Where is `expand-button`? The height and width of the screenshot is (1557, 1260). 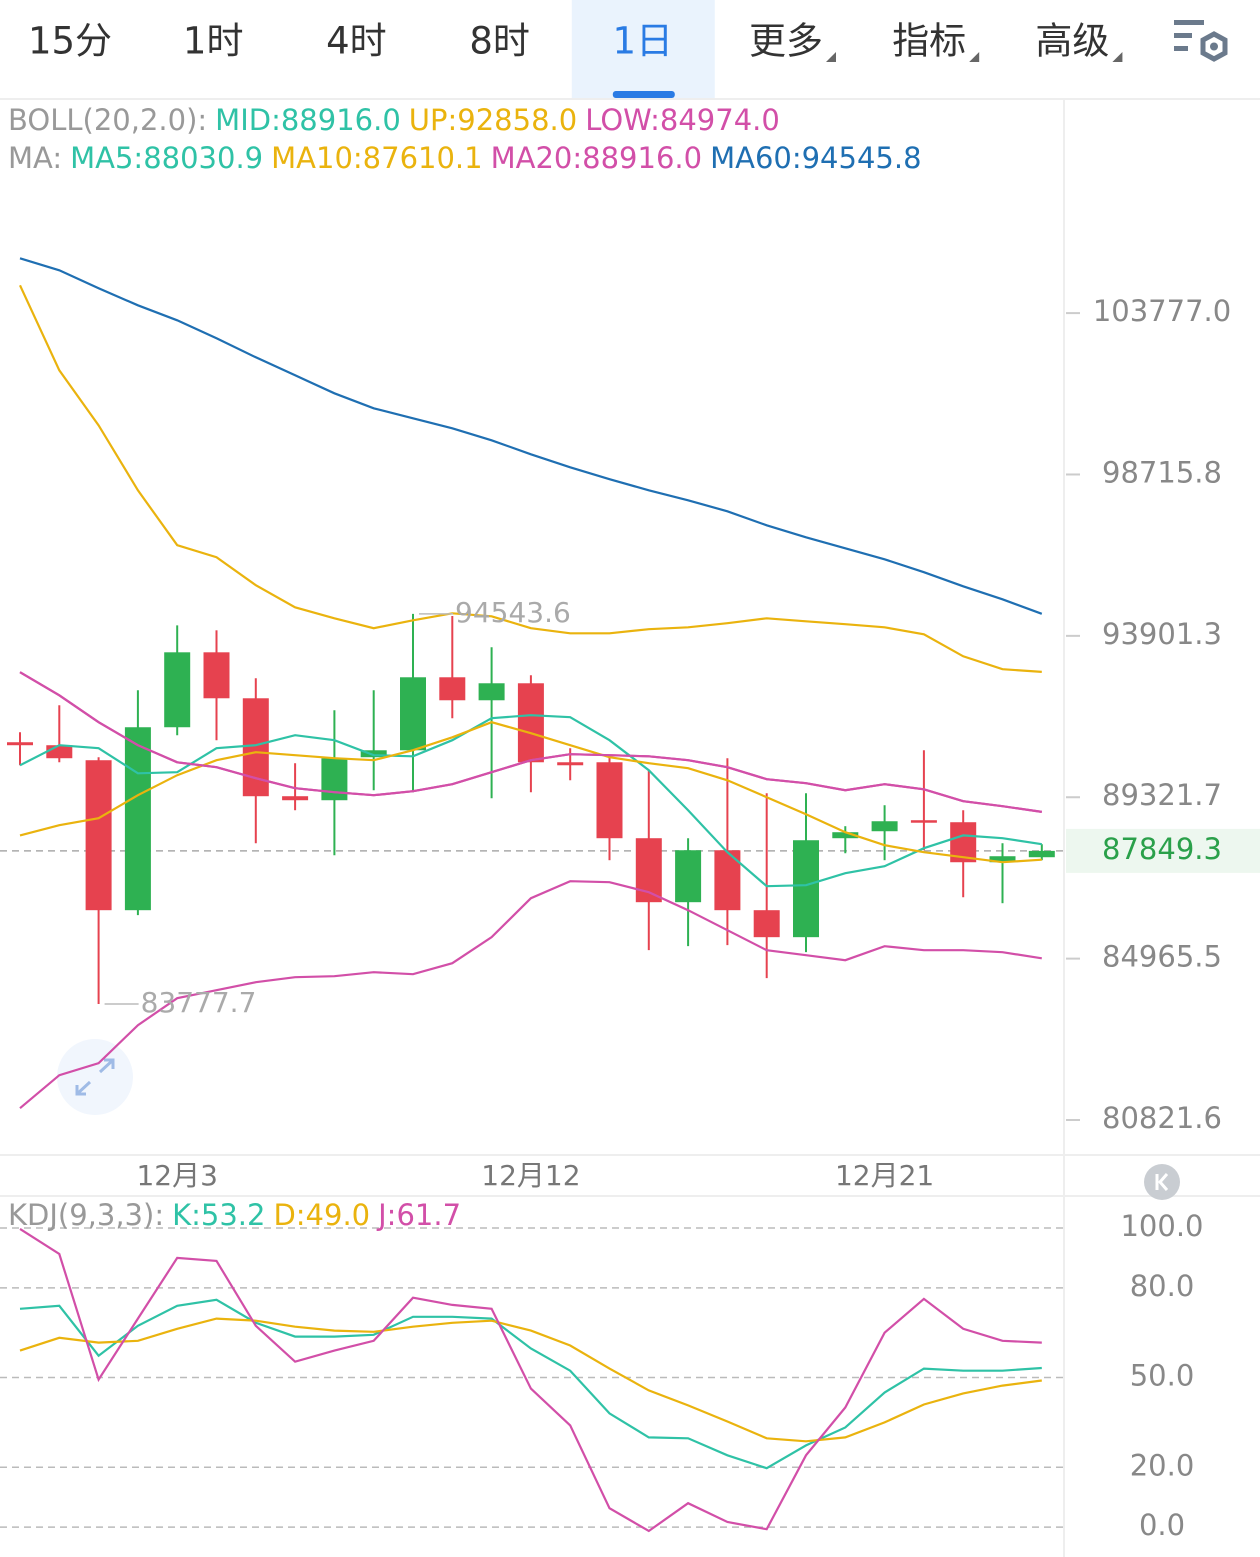
expand-button is located at coordinates (95, 1077).